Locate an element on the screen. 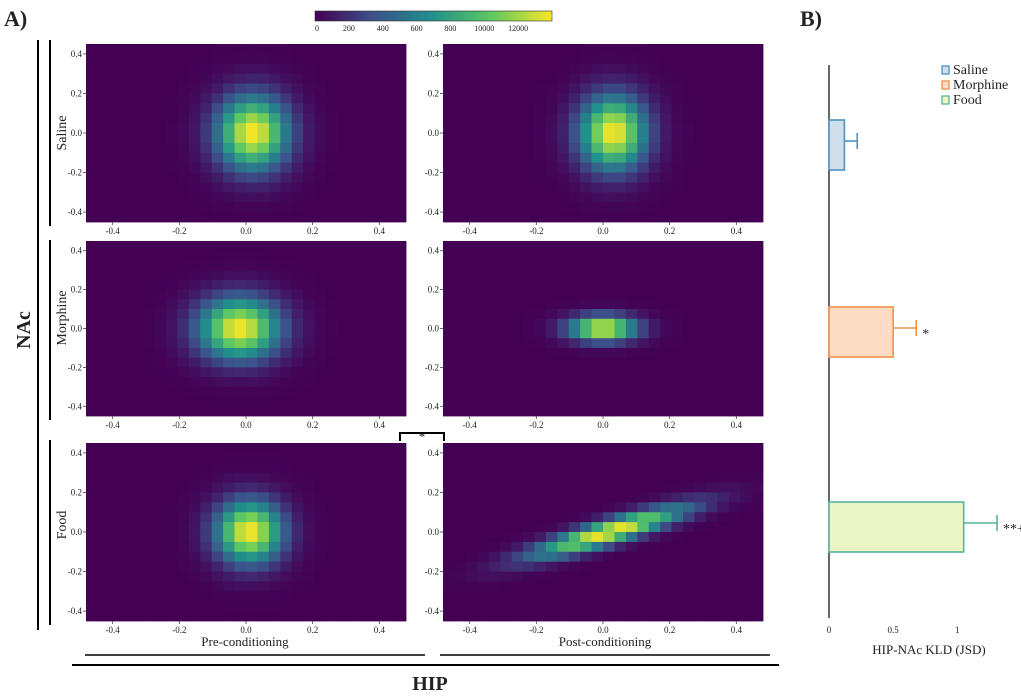  legend-label: Saline is located at coordinates (970, 70).